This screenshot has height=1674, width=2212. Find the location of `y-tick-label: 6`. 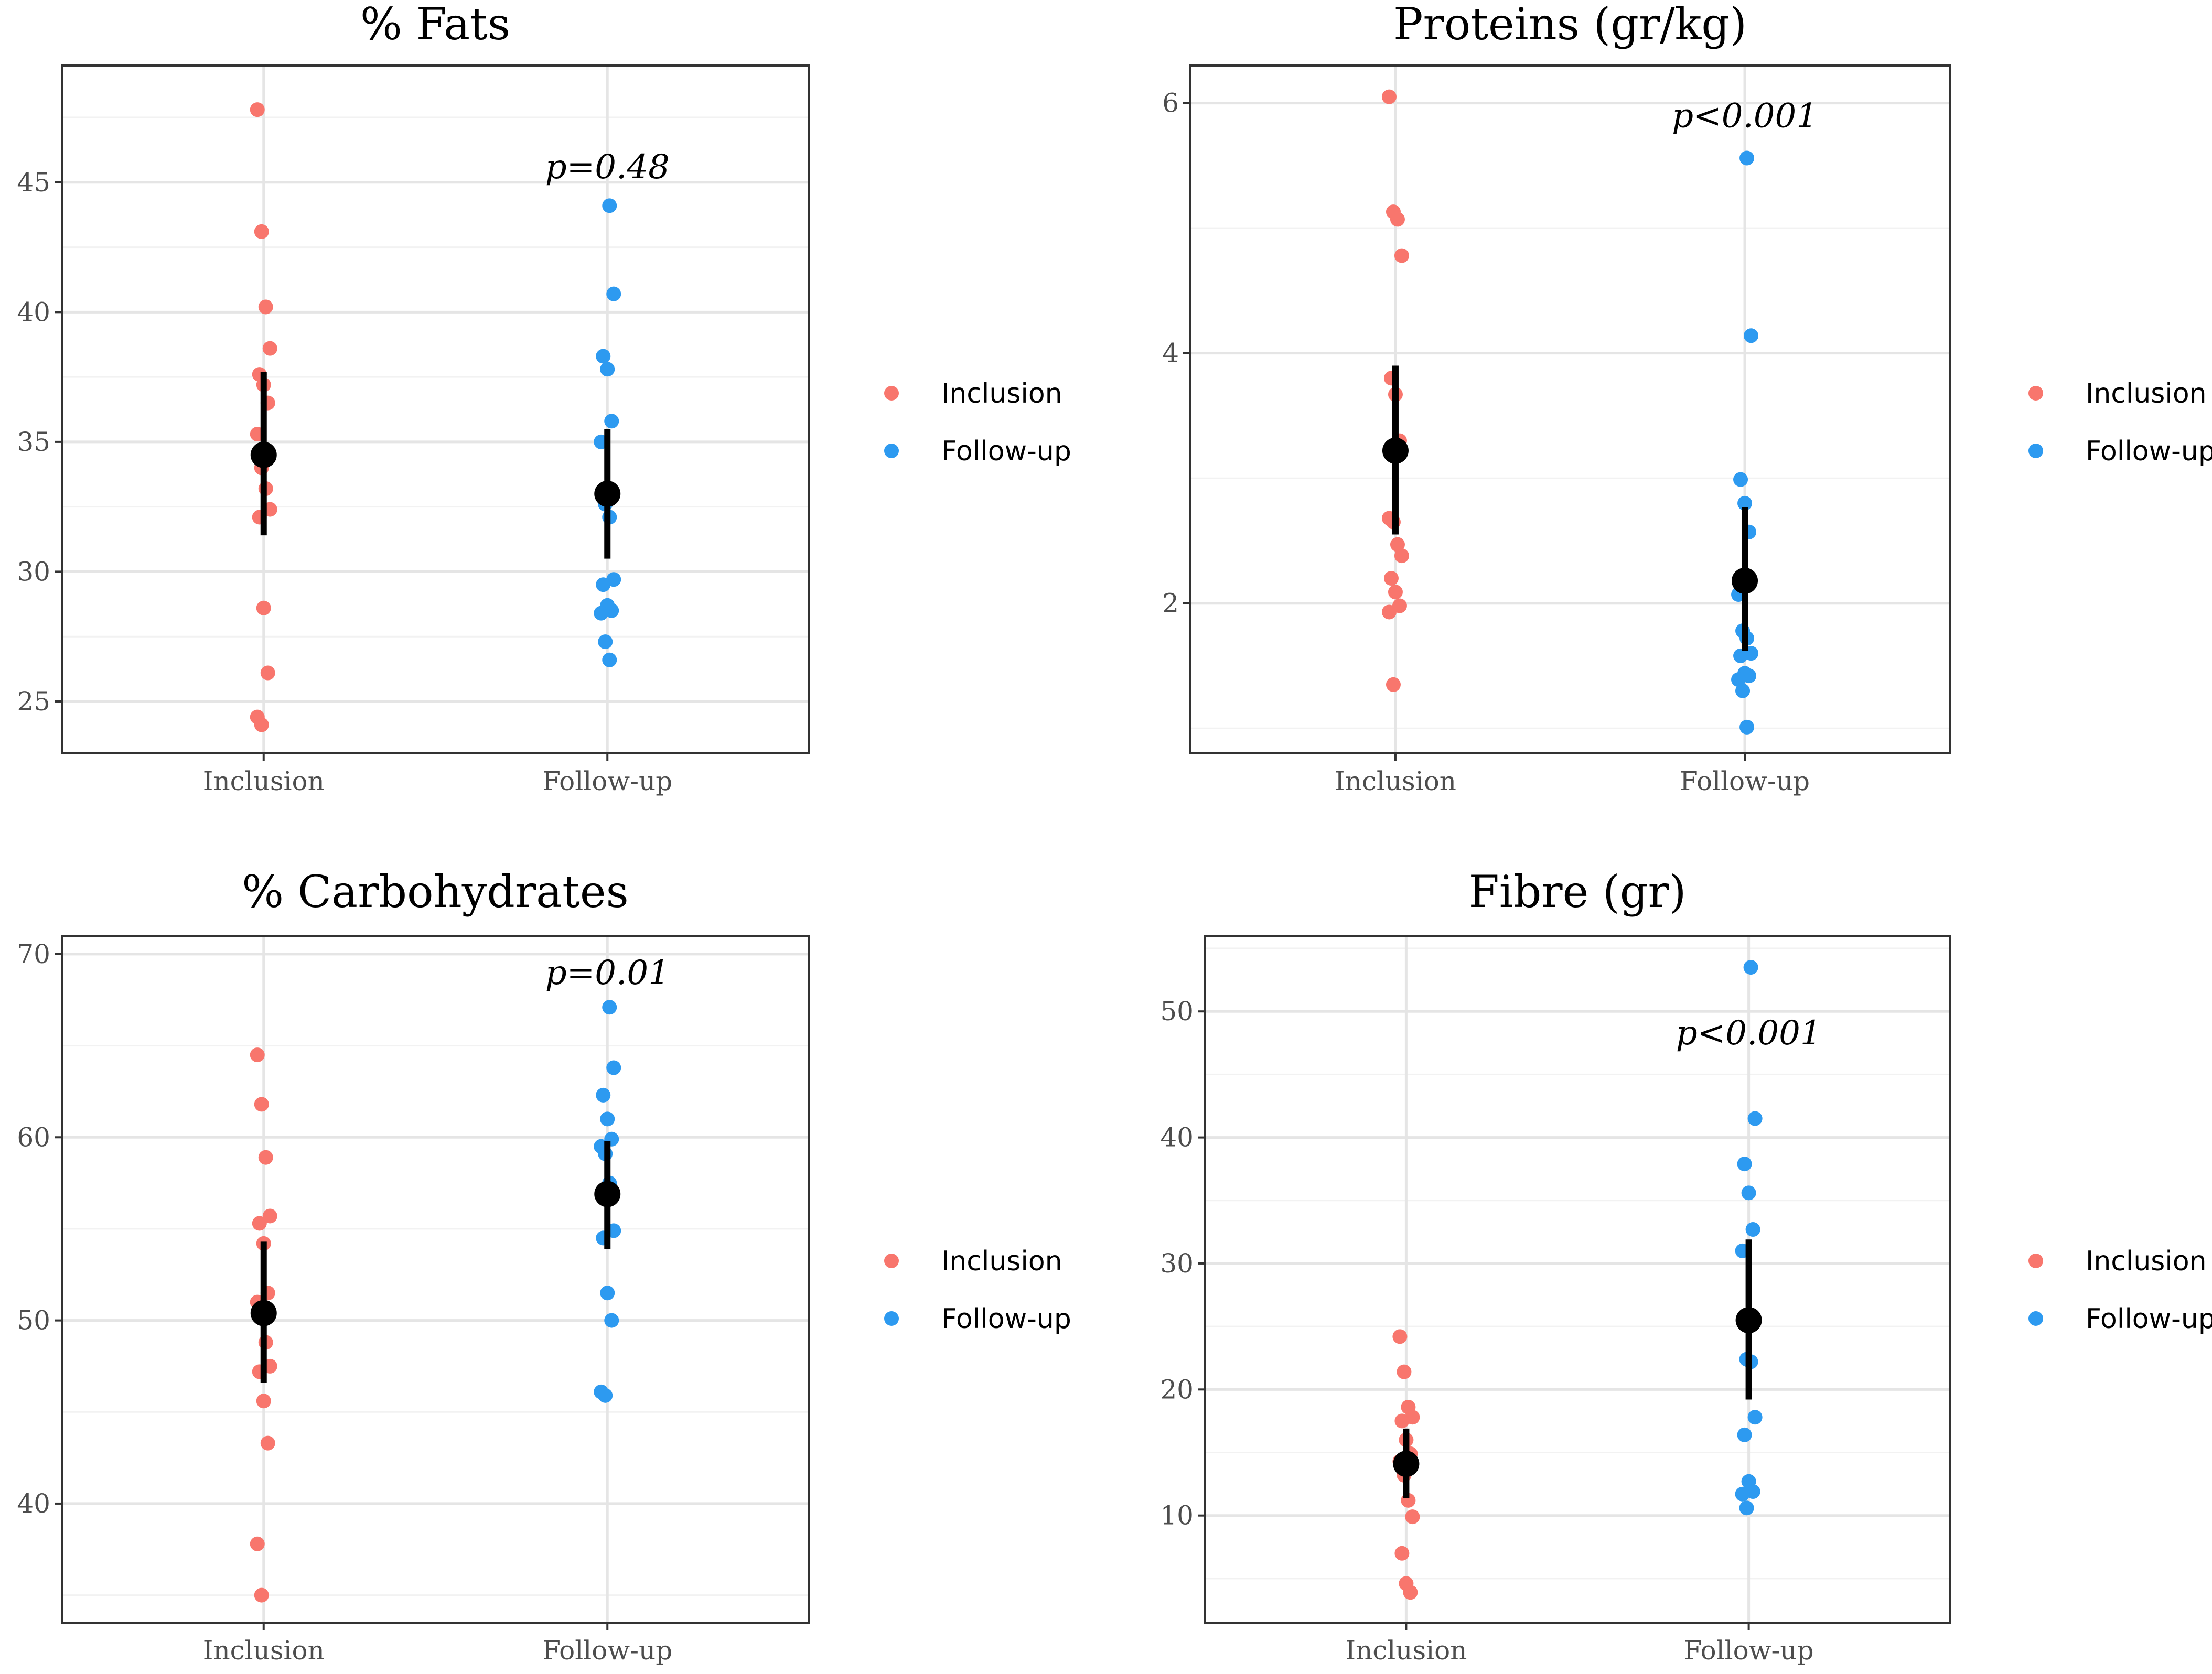

y-tick-label: 6 is located at coordinates (1170, 103).